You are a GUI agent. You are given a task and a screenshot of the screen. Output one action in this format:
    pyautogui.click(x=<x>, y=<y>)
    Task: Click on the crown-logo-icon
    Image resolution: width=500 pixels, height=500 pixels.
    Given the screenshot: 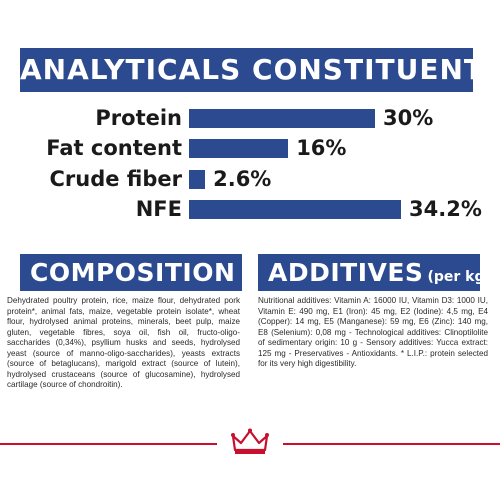 What is the action you would take?
    pyautogui.click(x=250, y=441)
    